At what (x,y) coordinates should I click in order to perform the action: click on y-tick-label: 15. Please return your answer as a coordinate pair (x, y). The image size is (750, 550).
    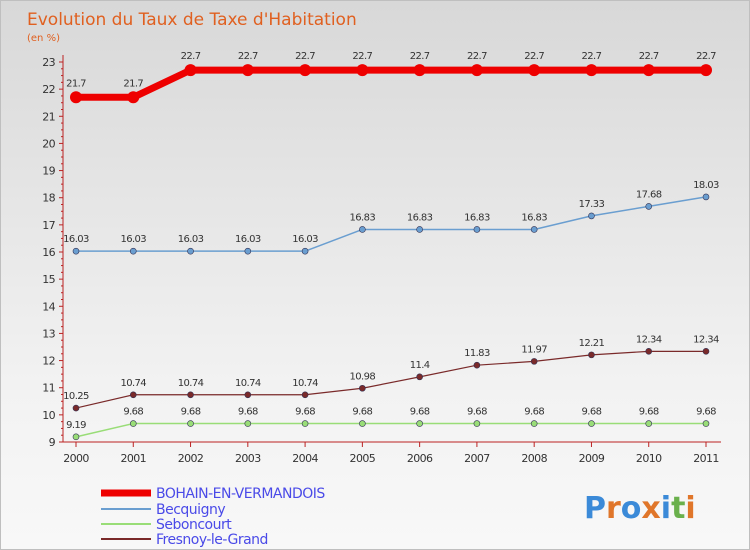
    Looking at the image, I should click on (48, 279).